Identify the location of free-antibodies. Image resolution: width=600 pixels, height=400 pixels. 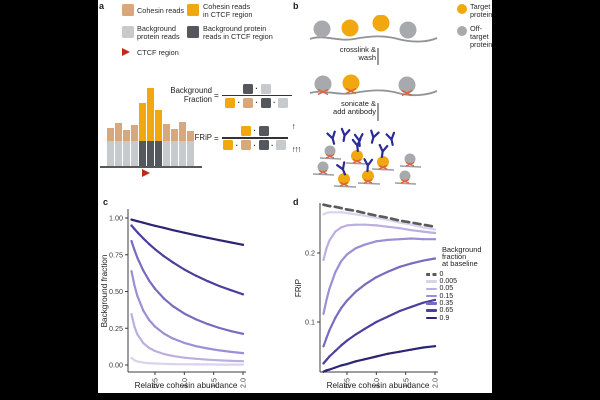
(362, 137).